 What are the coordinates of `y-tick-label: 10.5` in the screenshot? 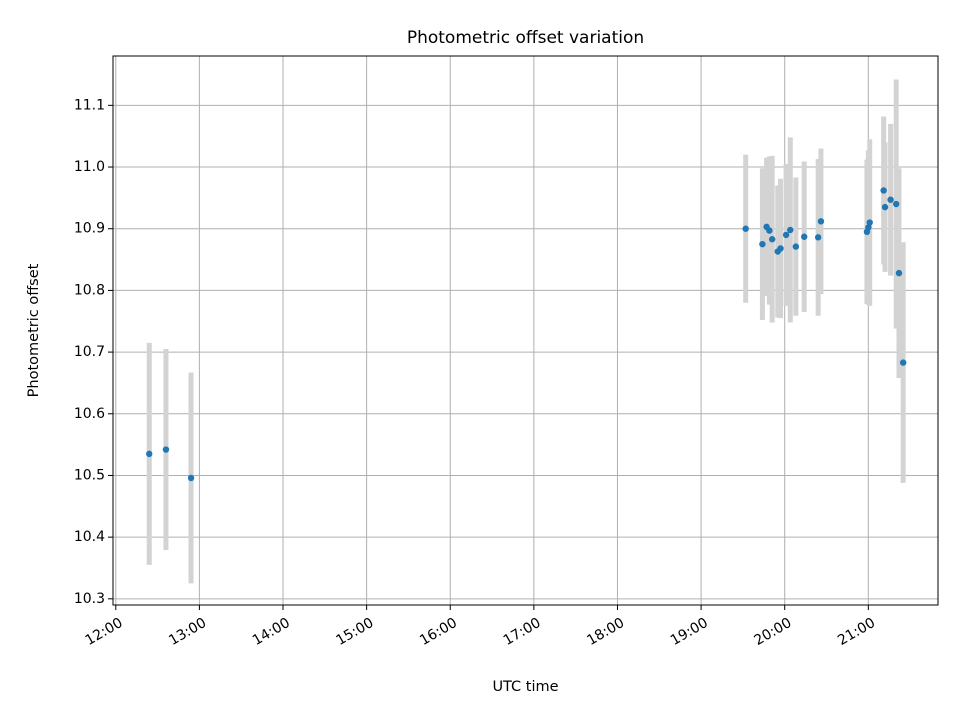 It's located at (89, 475).